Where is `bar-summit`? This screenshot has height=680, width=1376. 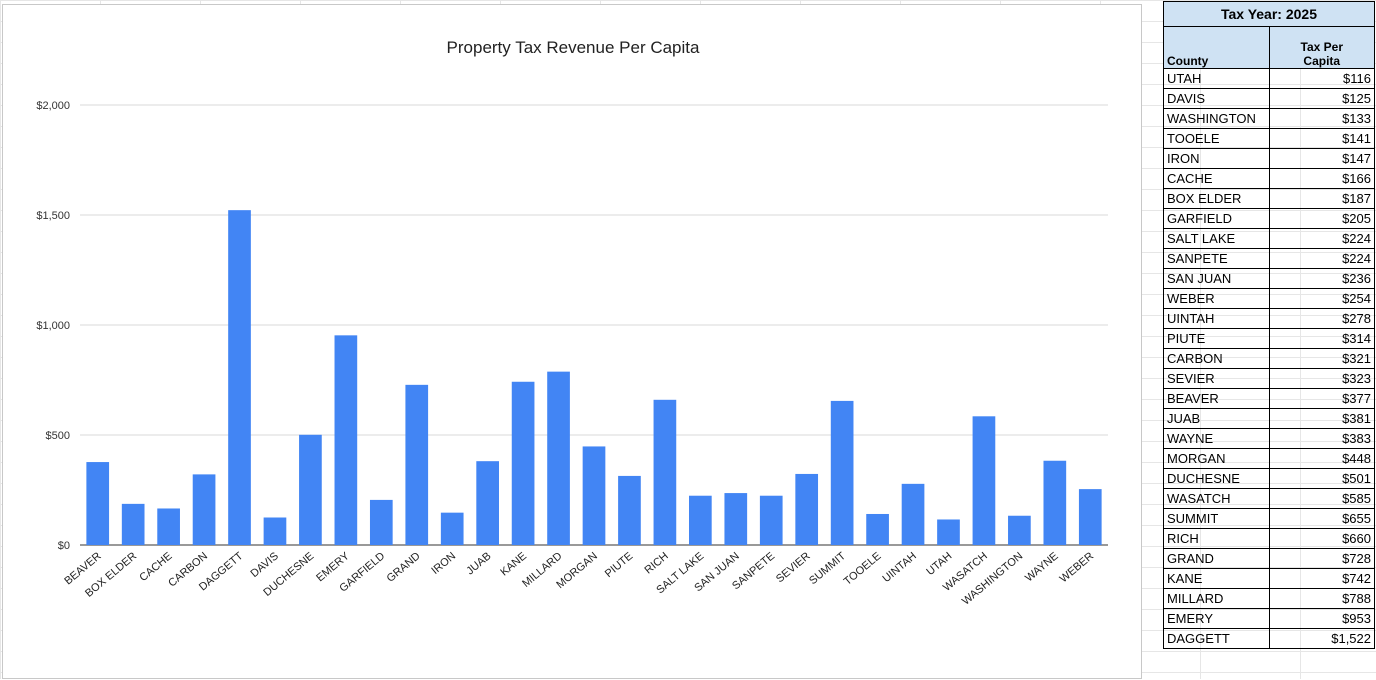
bar-summit is located at coordinates (842, 472).